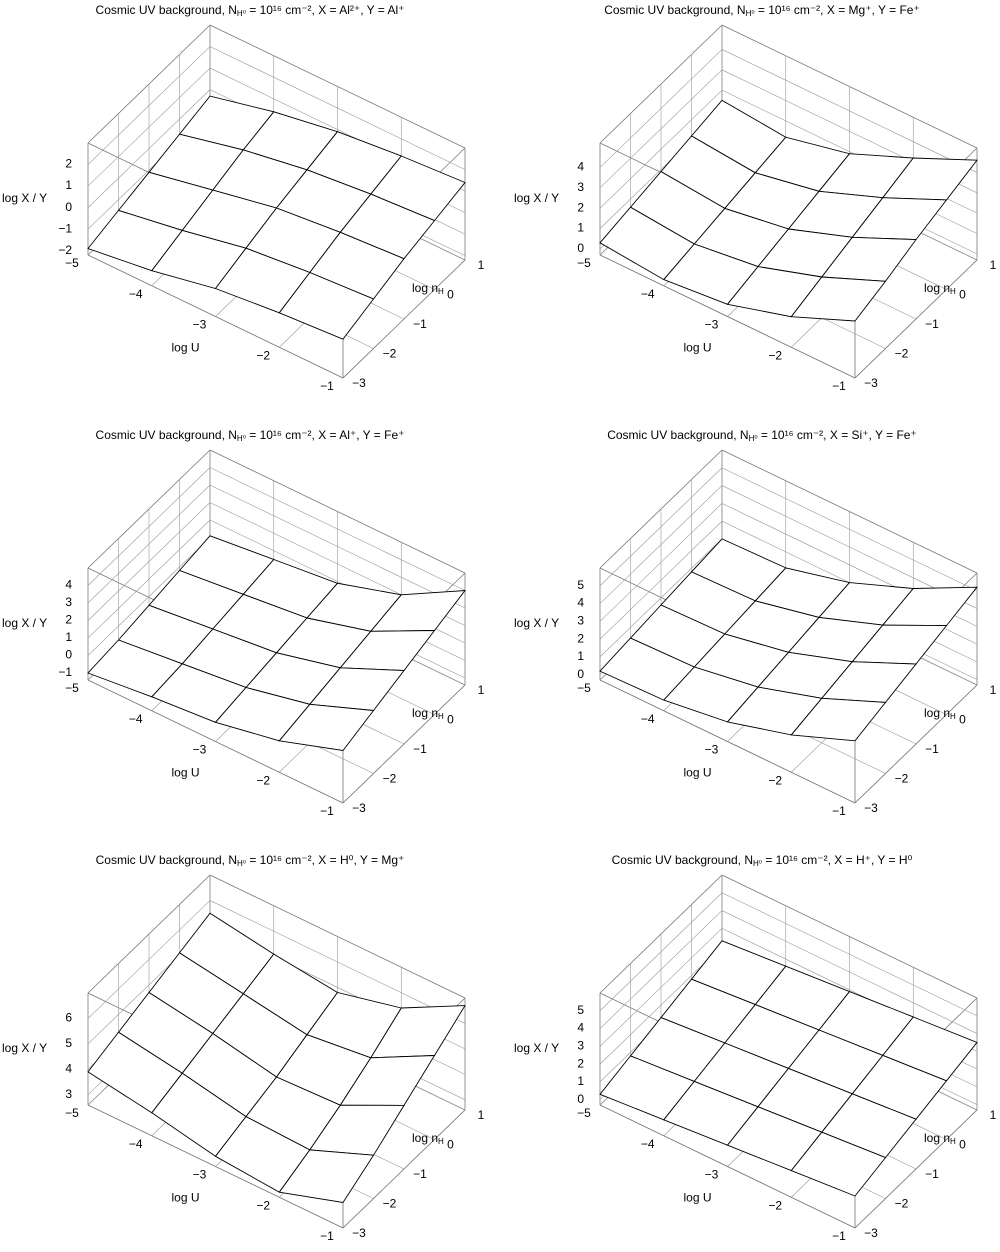 This screenshot has width=1000, height=1252. Describe the element at coordinates (325, 860) in the screenshot. I see `chart-title-part: = 10¹⁶ cm⁻², X = H⁰, Y = Mg⁺` at that location.